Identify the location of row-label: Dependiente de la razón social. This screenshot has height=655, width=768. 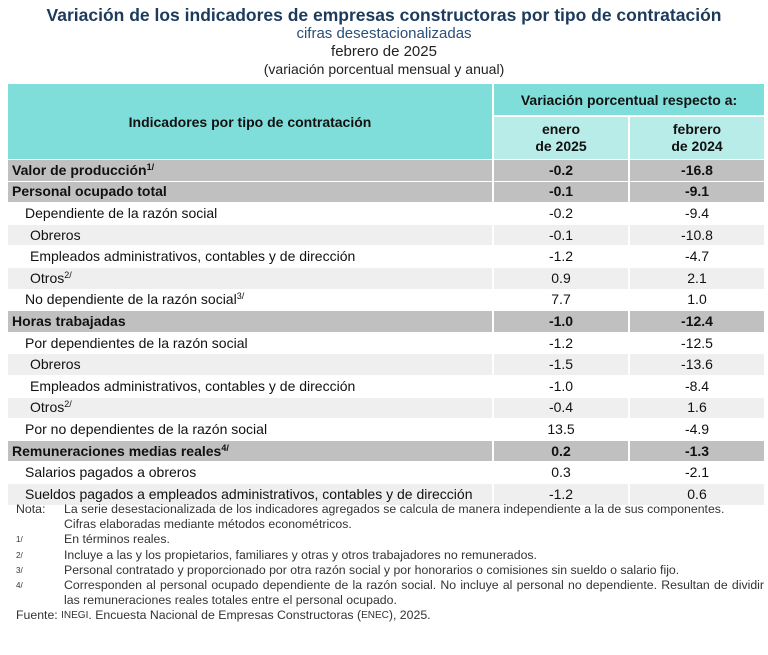
(250, 213).